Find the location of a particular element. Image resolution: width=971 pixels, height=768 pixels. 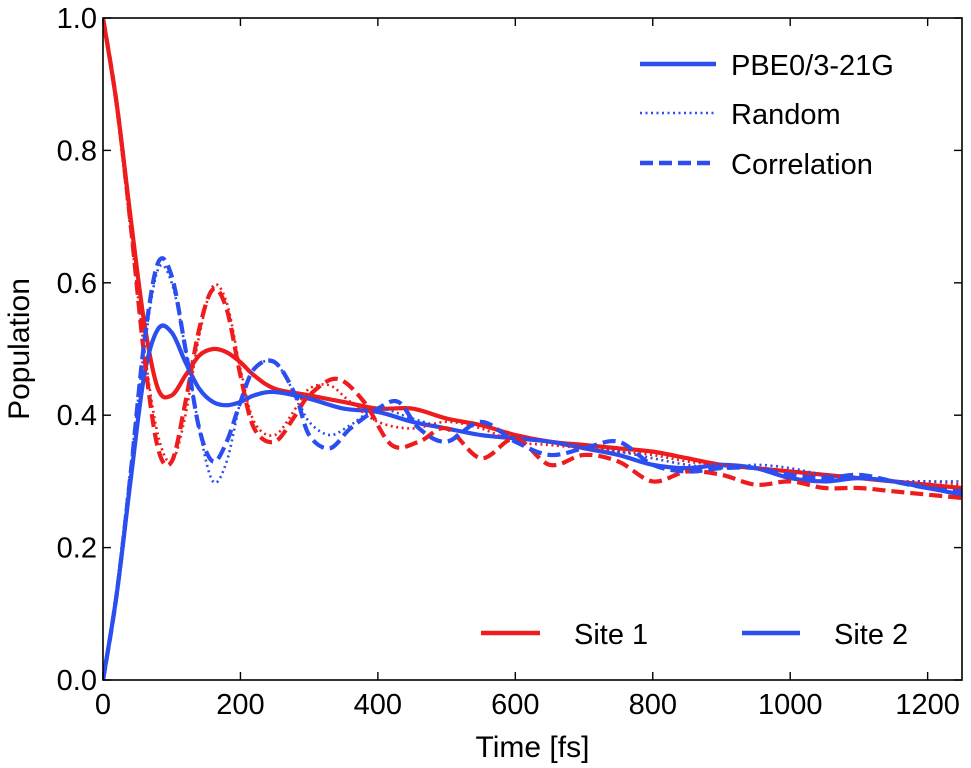

legend-label-site1: Site 1 is located at coordinates (611, 635).